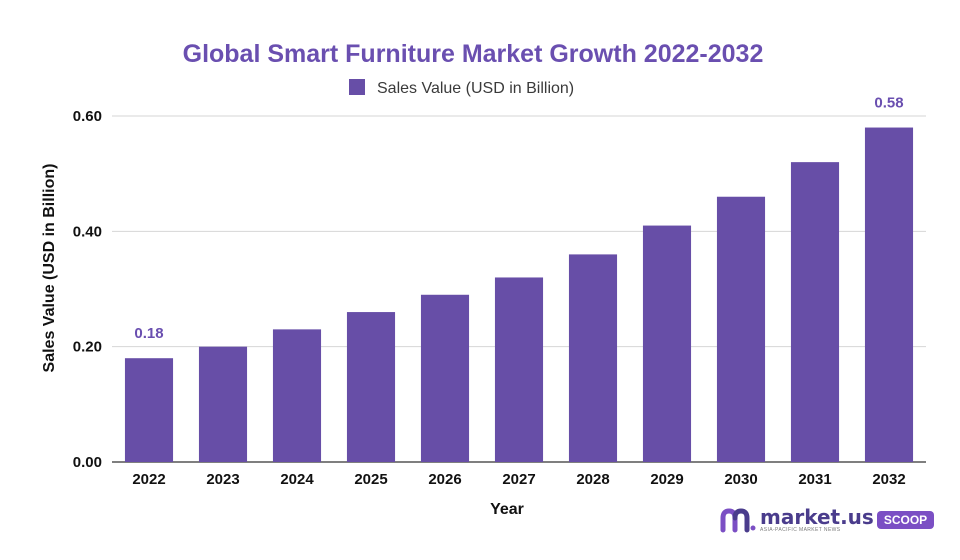  I want to click on brand-logo-group: market.us ASIA-PACIFIC MARKET NEWS SCOOP, so click(827, 520).